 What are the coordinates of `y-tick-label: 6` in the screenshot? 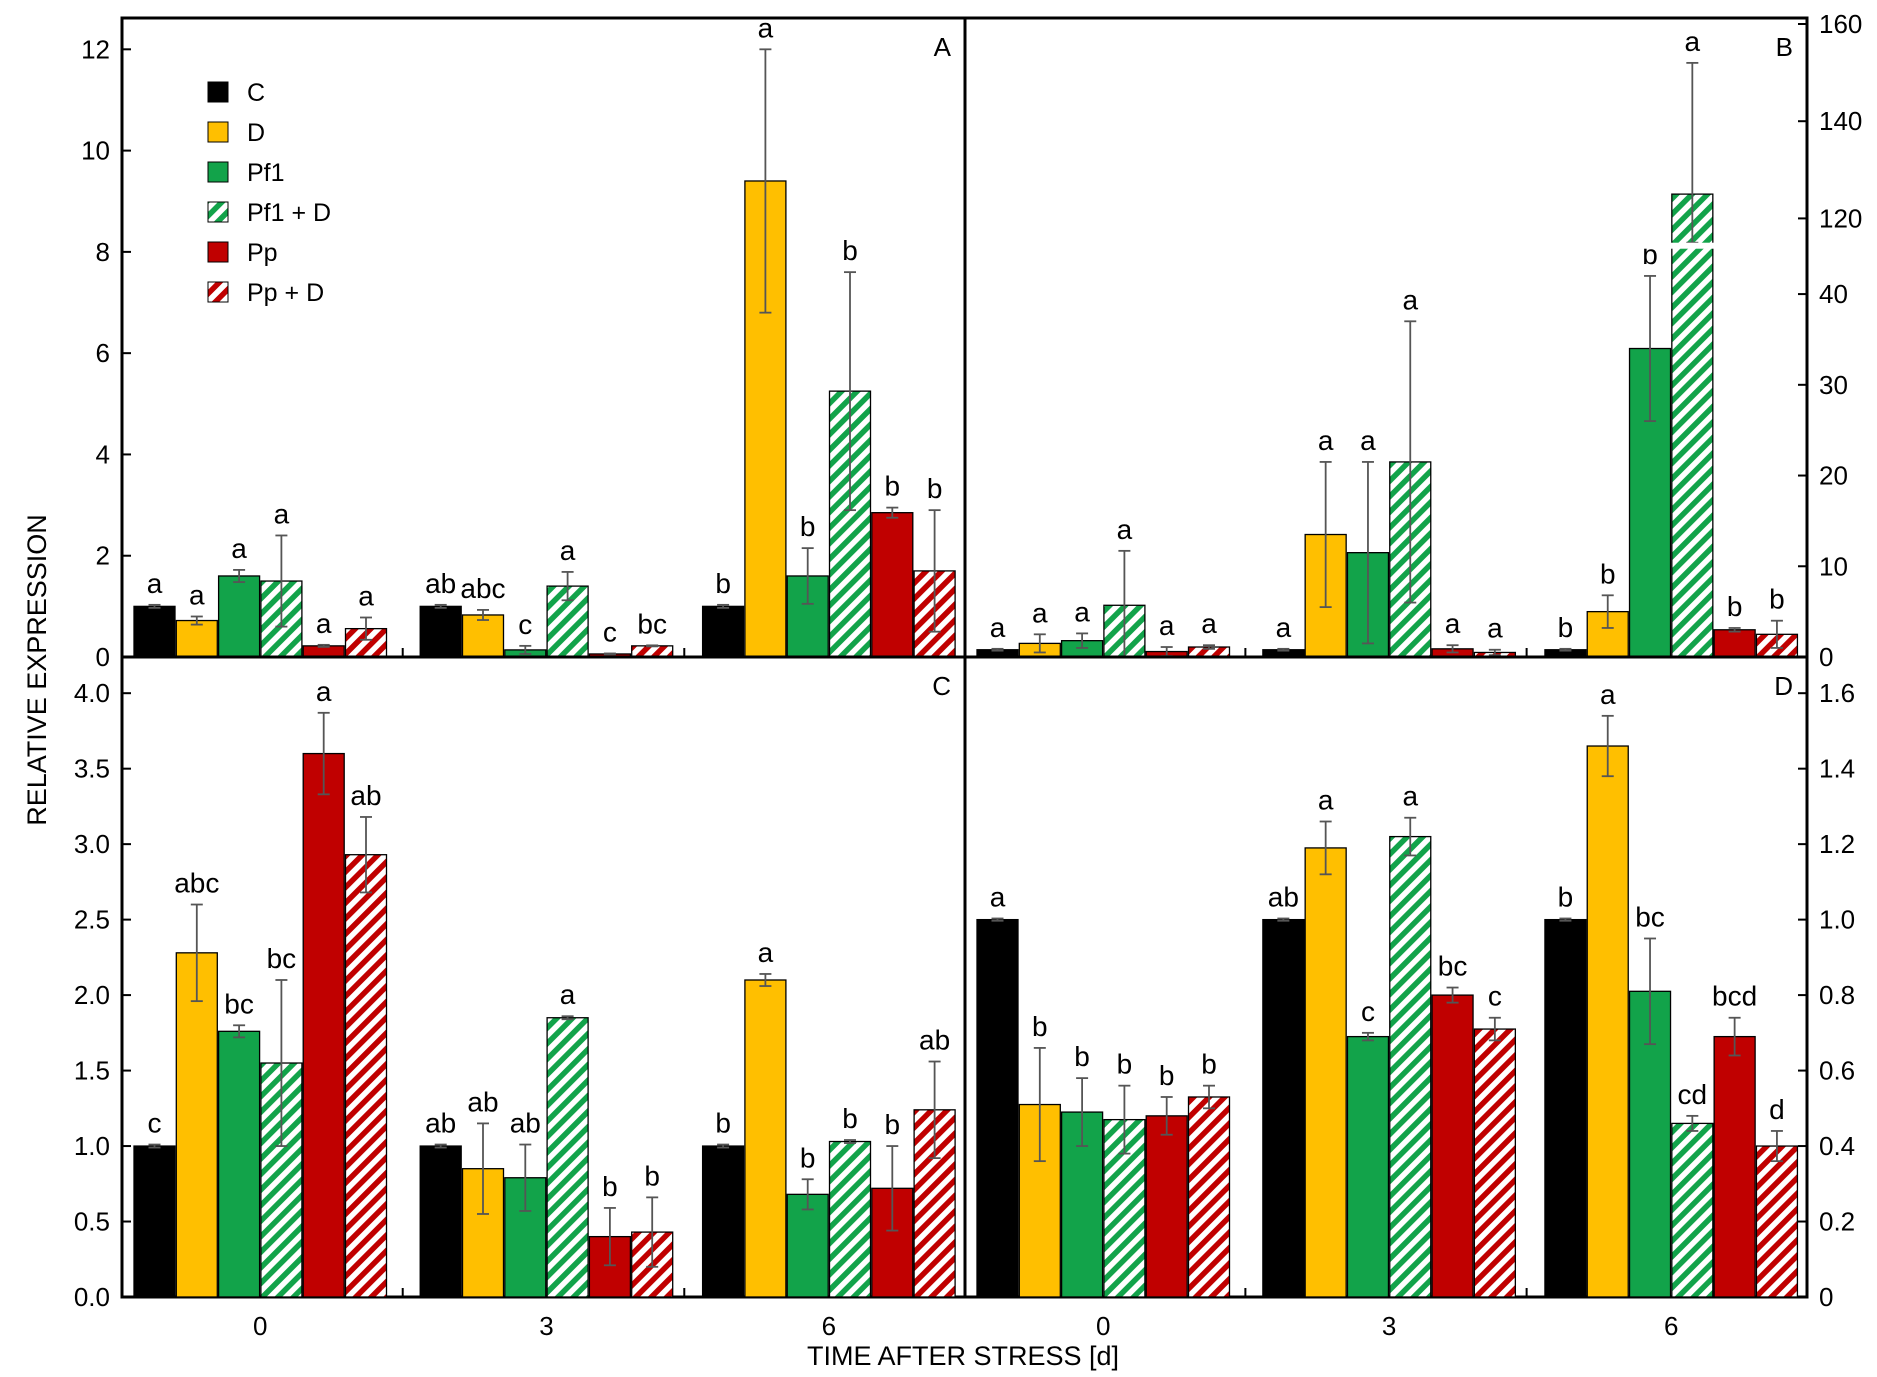 It's located at (103, 353).